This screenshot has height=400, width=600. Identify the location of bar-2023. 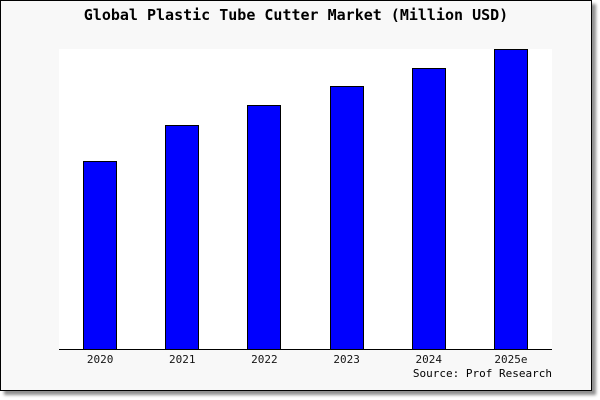
(346, 217).